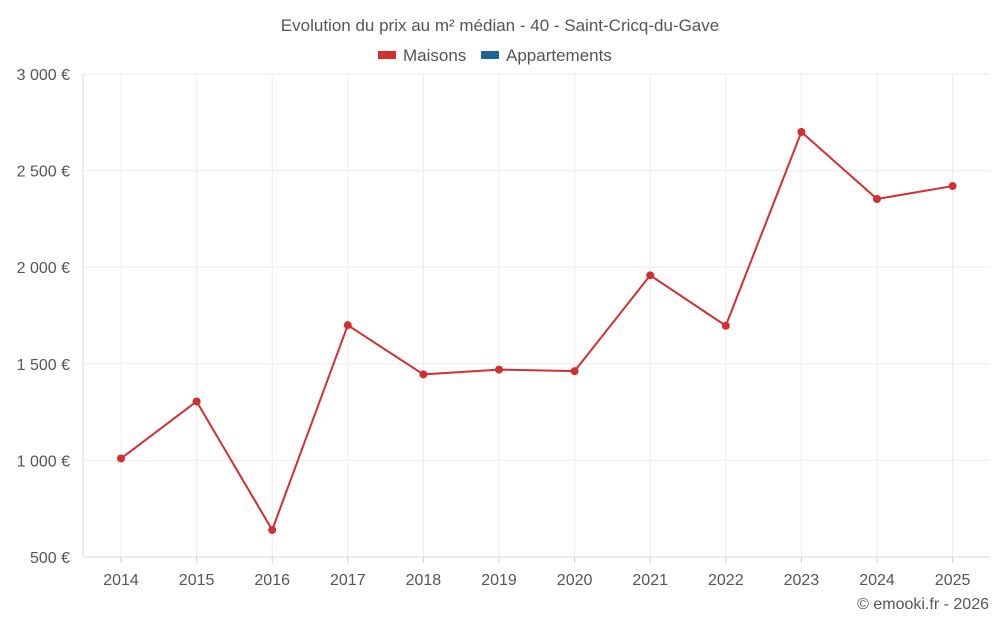 This screenshot has height=625, width=1000. What do you see at coordinates (43, 461) in the screenshot?
I see `y-tick-label: 1 000 €` at bounding box center [43, 461].